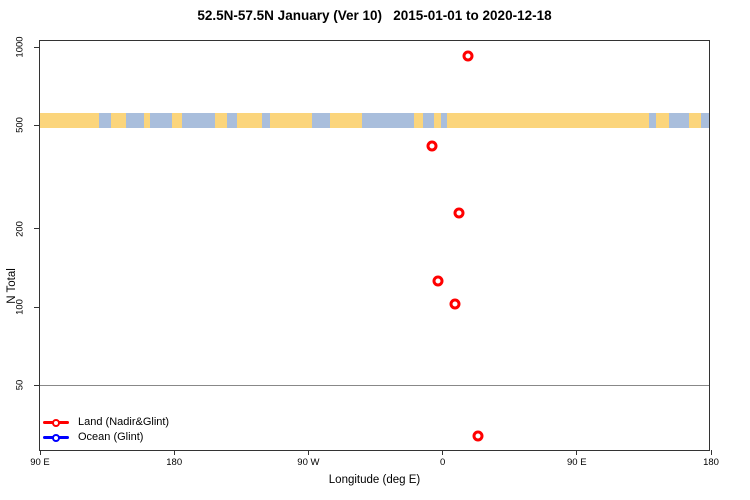 Image resolution: width=750 pixels, height=500 pixels. What do you see at coordinates (124, 422) in the screenshot?
I see `legend-label: Land (Nadir&Glint)` at bounding box center [124, 422].